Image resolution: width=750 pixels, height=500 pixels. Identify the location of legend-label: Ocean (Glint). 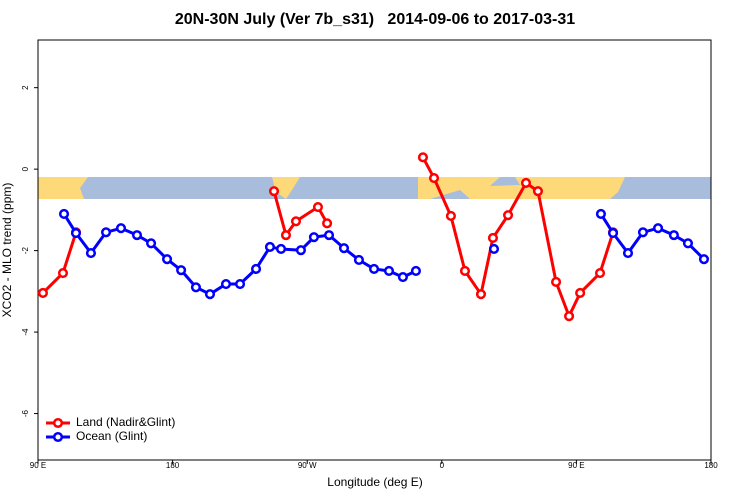
(111, 436).